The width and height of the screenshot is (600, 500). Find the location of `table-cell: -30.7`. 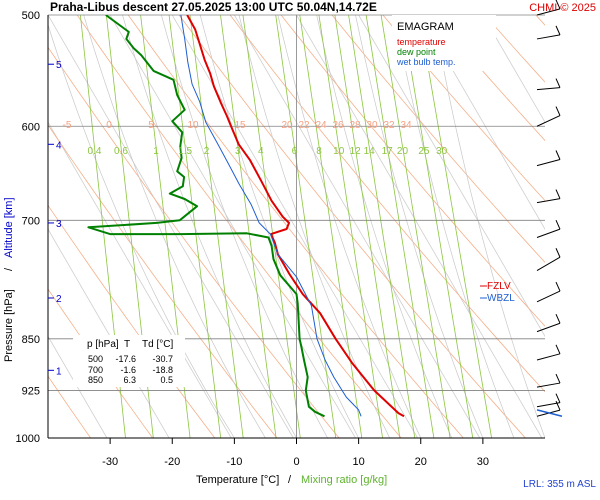

table-cell: -30.7 is located at coordinates (162, 359).